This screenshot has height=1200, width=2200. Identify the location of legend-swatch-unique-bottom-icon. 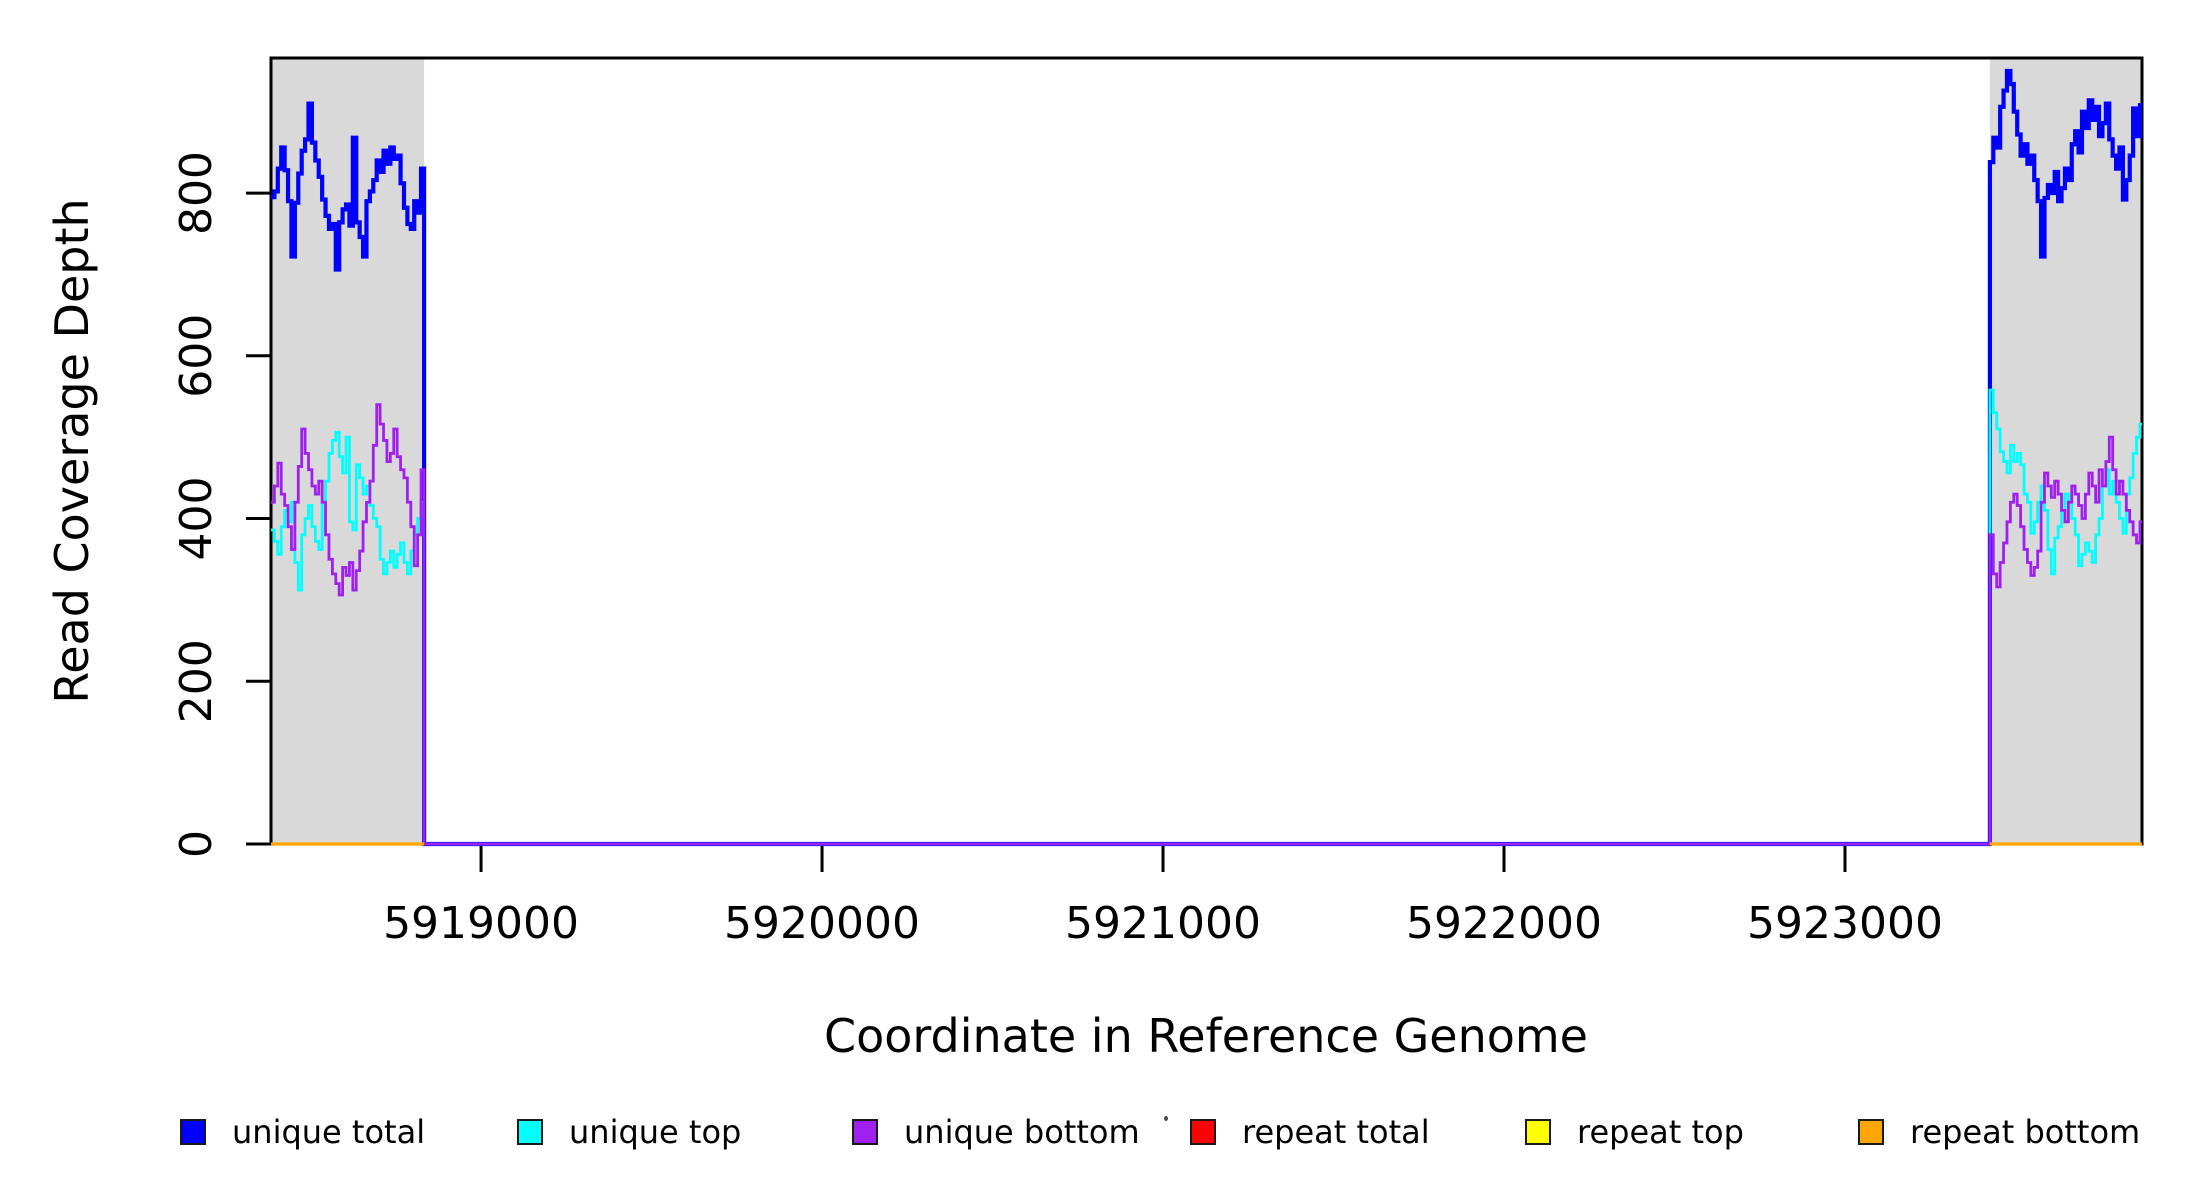
(865, 1132).